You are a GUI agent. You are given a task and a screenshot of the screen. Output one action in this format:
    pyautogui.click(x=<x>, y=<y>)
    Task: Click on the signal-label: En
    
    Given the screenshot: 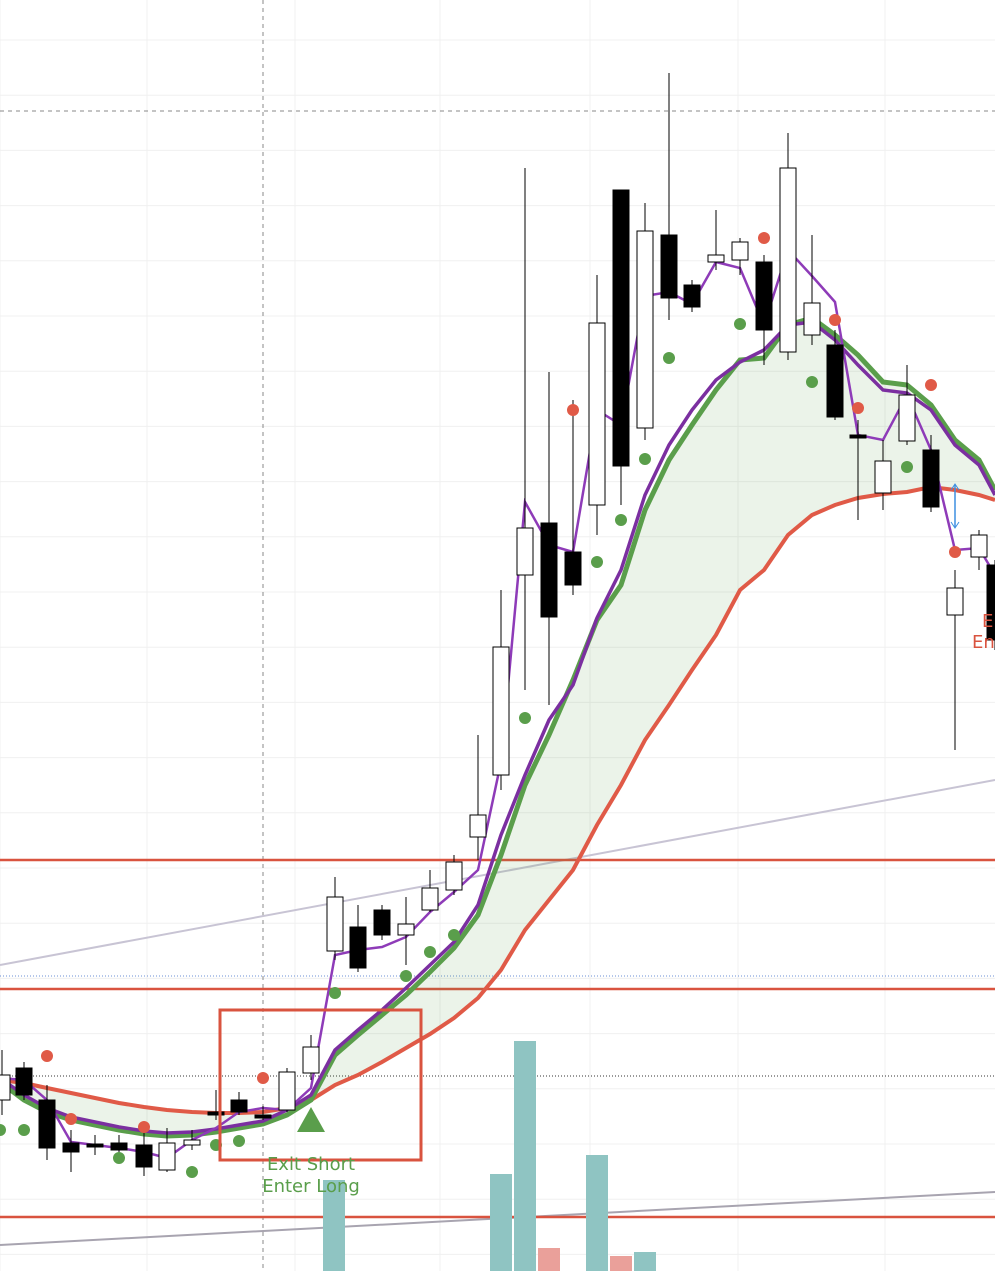 What is the action you would take?
    pyautogui.click(x=983, y=642)
    